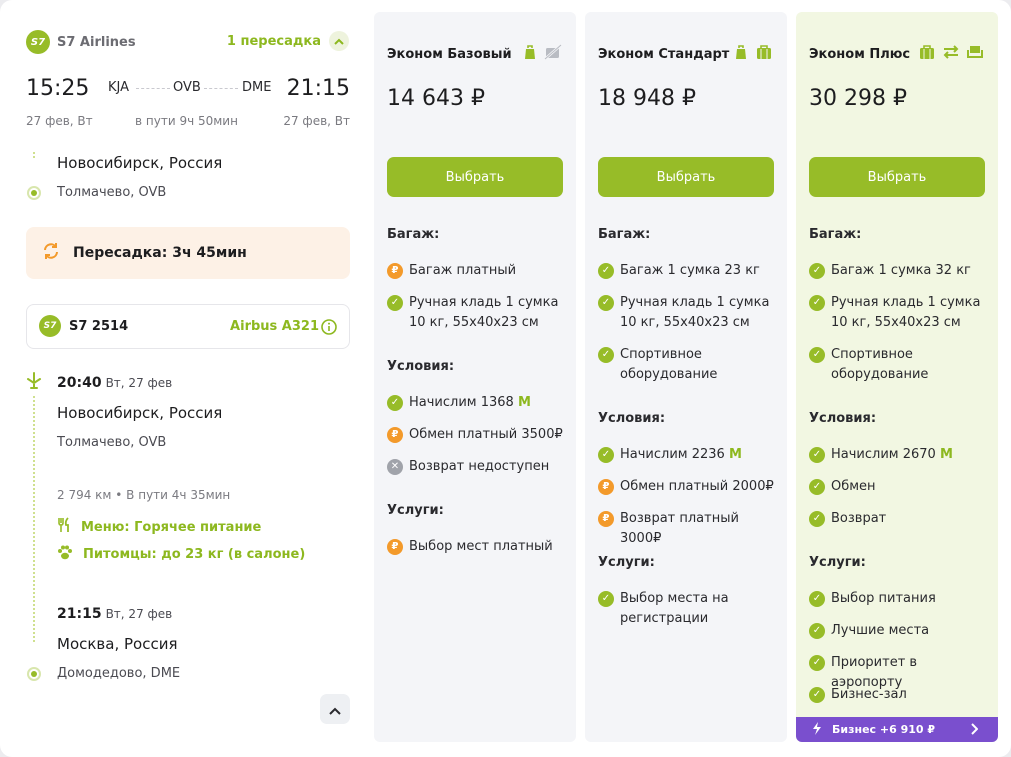  I want to click on service-text: Выбор питания, so click(883, 598).